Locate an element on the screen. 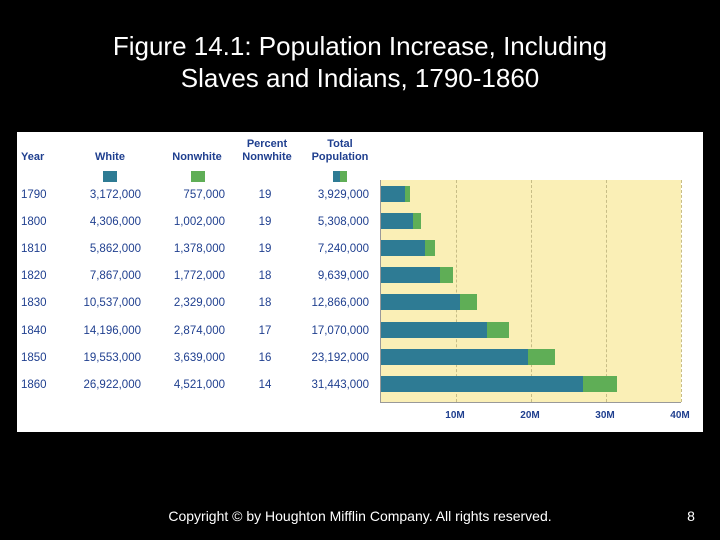 The height and width of the screenshot is (540, 720). total-cell: 17,070,000 is located at coordinates (340, 330).